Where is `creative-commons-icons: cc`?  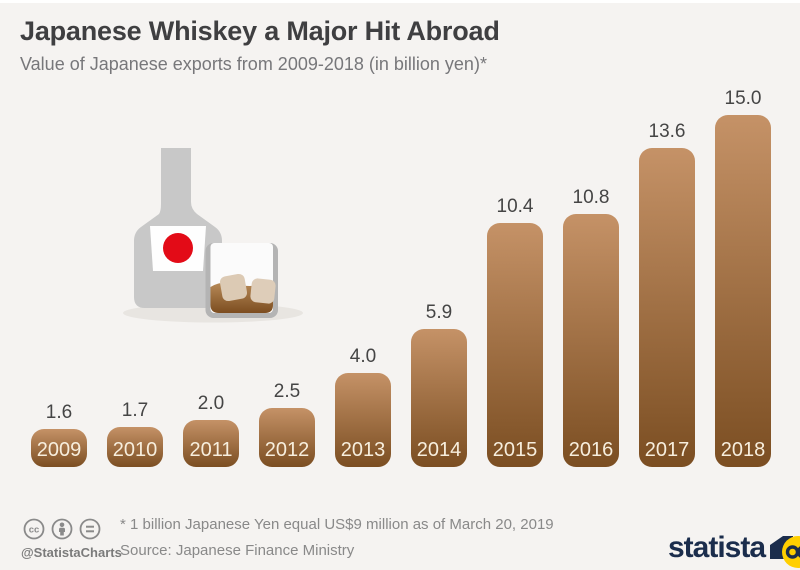
creative-commons-icons: cc is located at coordinates (62, 529).